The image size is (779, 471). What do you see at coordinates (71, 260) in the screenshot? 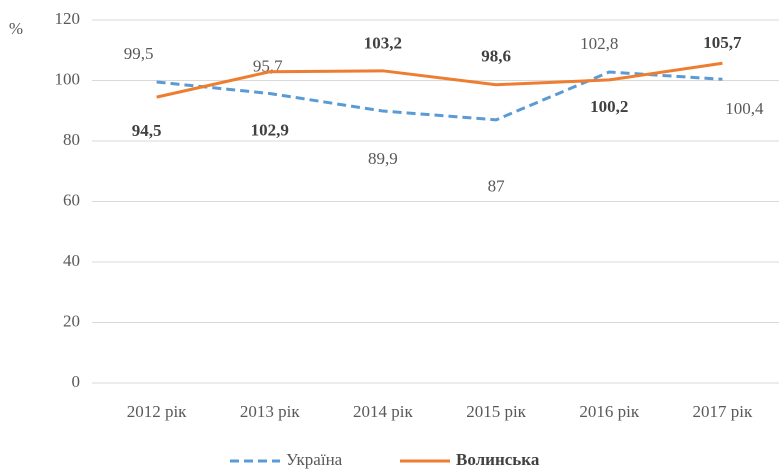
I see `y-tick-label: 40` at bounding box center [71, 260].